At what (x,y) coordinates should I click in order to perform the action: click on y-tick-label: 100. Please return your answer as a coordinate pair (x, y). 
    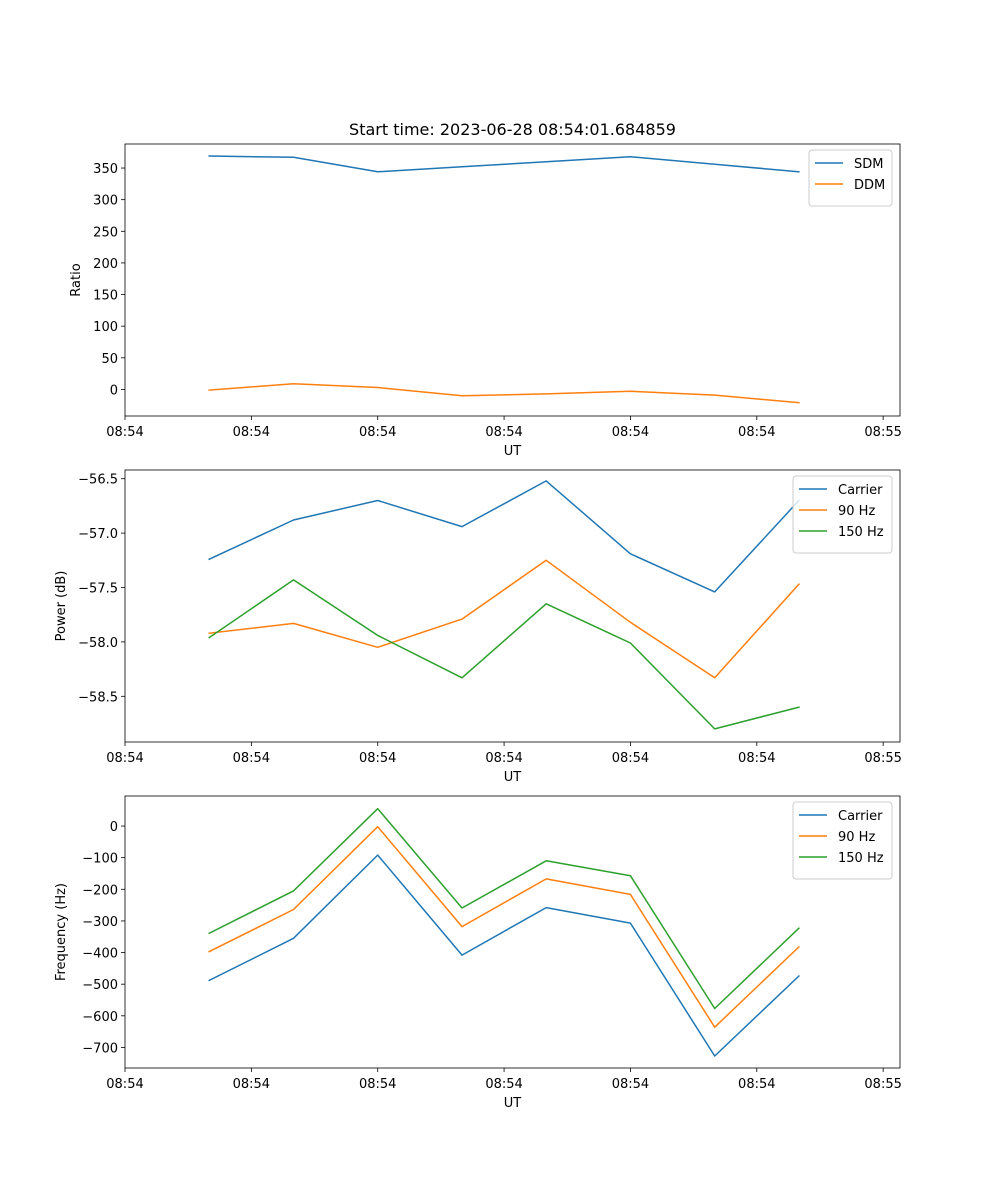
    Looking at the image, I should click on (105, 327).